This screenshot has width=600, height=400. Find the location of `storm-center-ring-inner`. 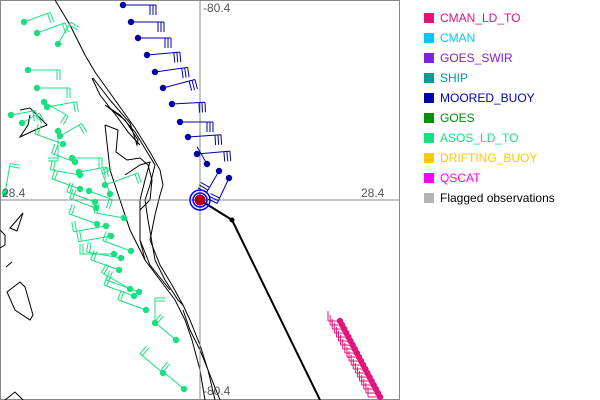

storm-center-ring-inner is located at coordinates (200, 200).